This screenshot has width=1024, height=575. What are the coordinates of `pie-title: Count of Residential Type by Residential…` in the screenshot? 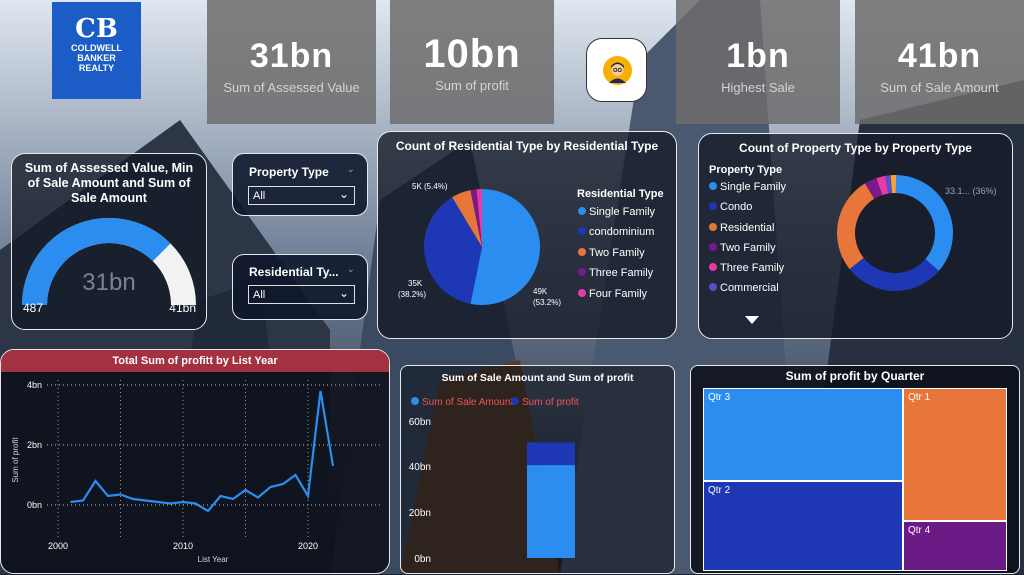 It's located at (527, 146).